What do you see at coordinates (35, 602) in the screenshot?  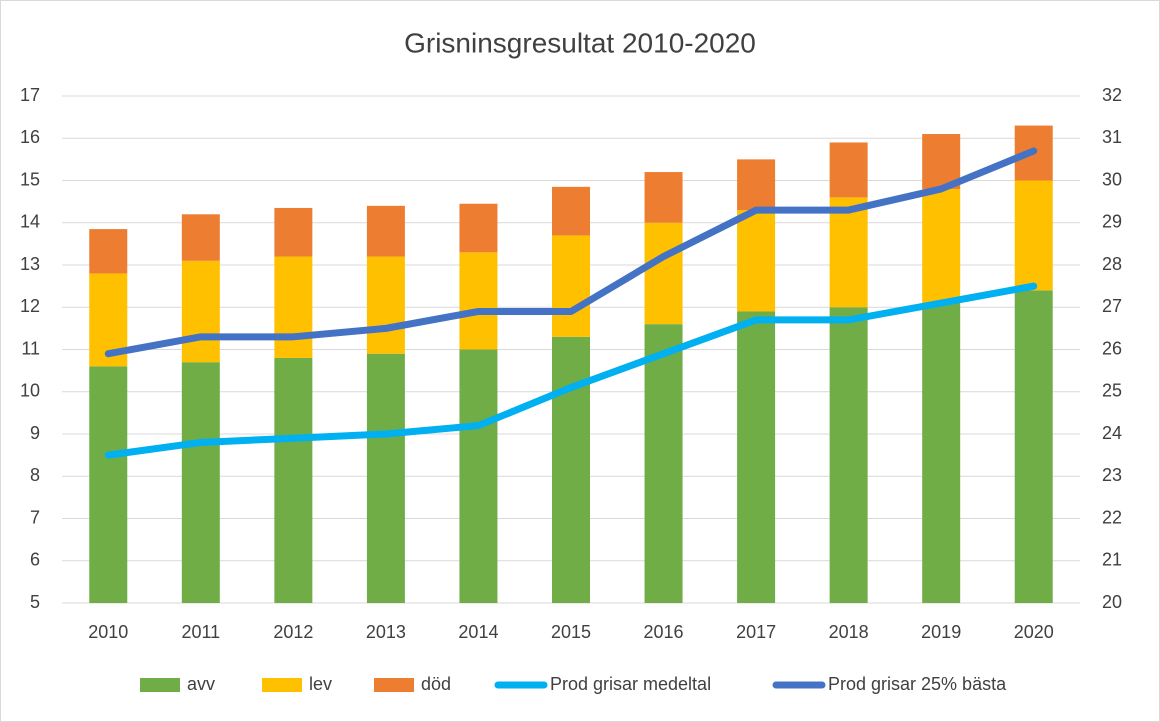 I see `y-tick-label: 5` at bounding box center [35, 602].